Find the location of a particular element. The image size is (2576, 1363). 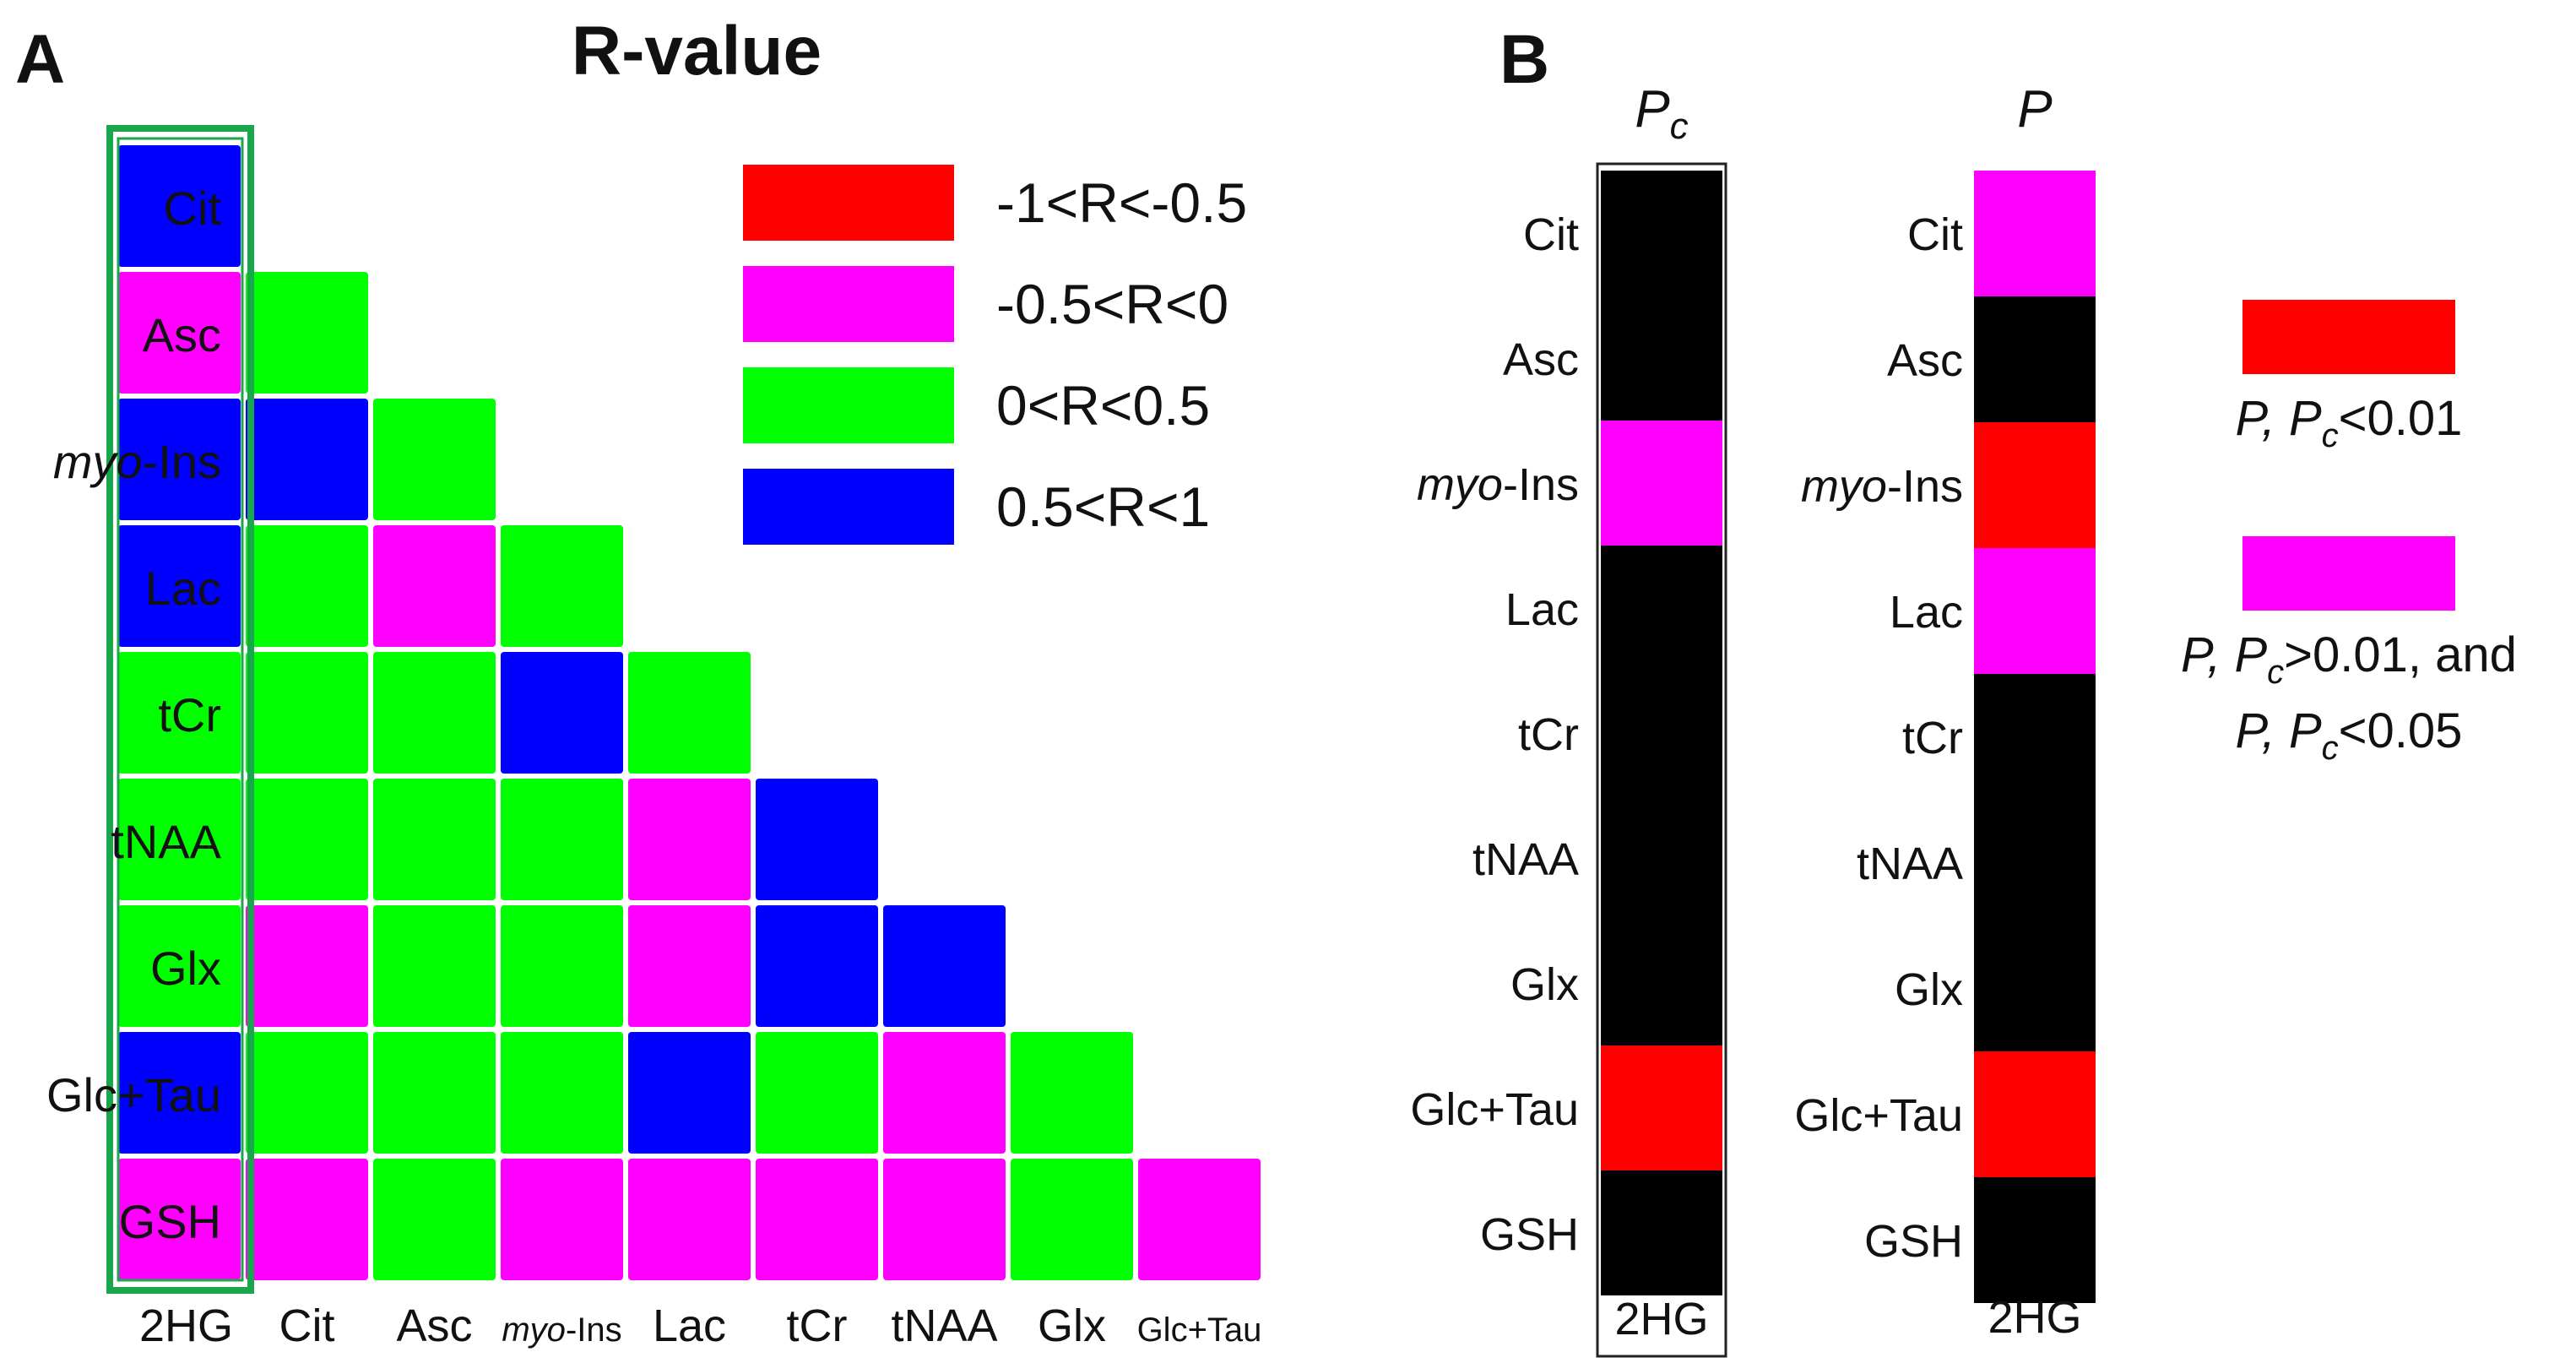

r-col-4-label: Lac is located at coordinates (690, 1326).